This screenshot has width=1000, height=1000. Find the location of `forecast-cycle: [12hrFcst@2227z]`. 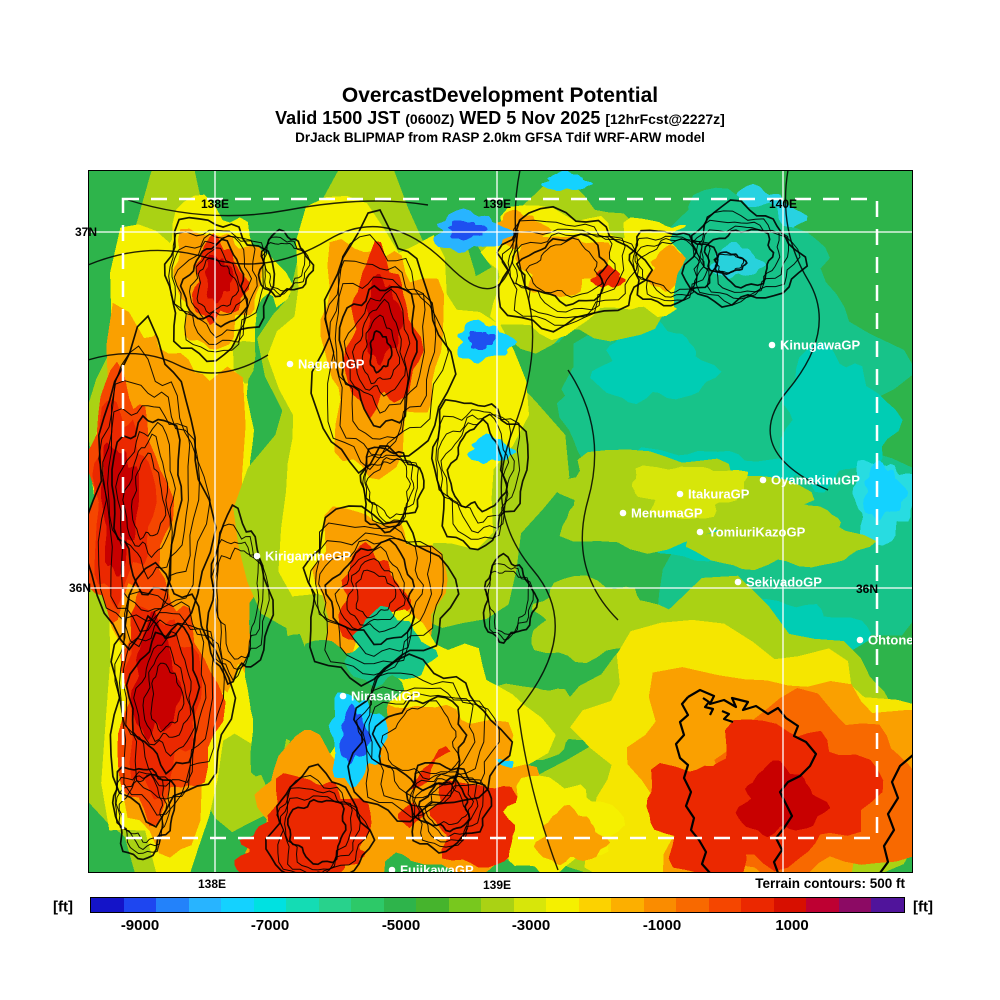

forecast-cycle: [12hrFcst@2227z] is located at coordinates (665, 119).